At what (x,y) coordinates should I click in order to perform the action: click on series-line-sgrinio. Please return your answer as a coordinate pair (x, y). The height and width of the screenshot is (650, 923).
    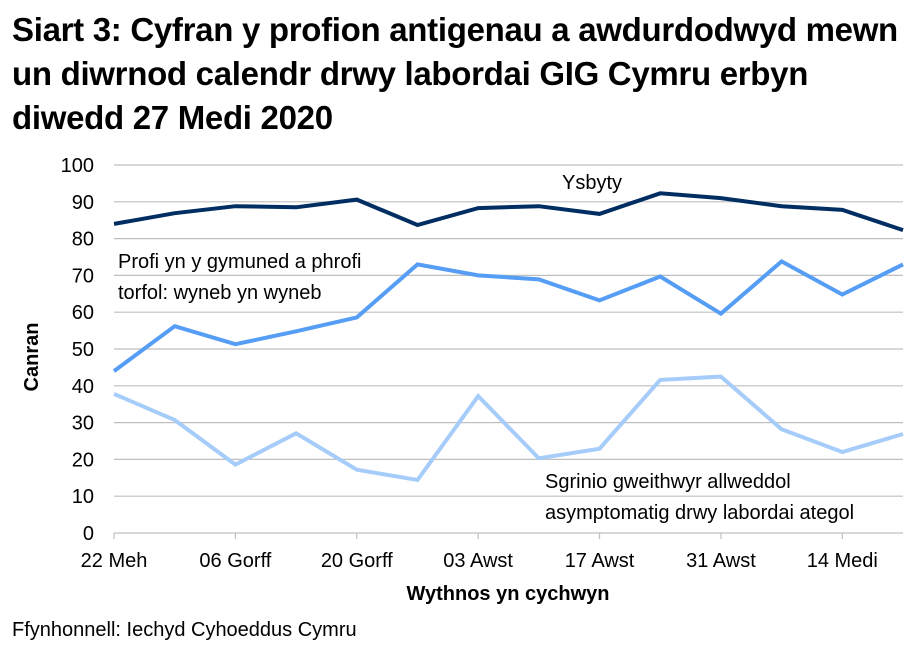
    Looking at the image, I should click on (508, 428).